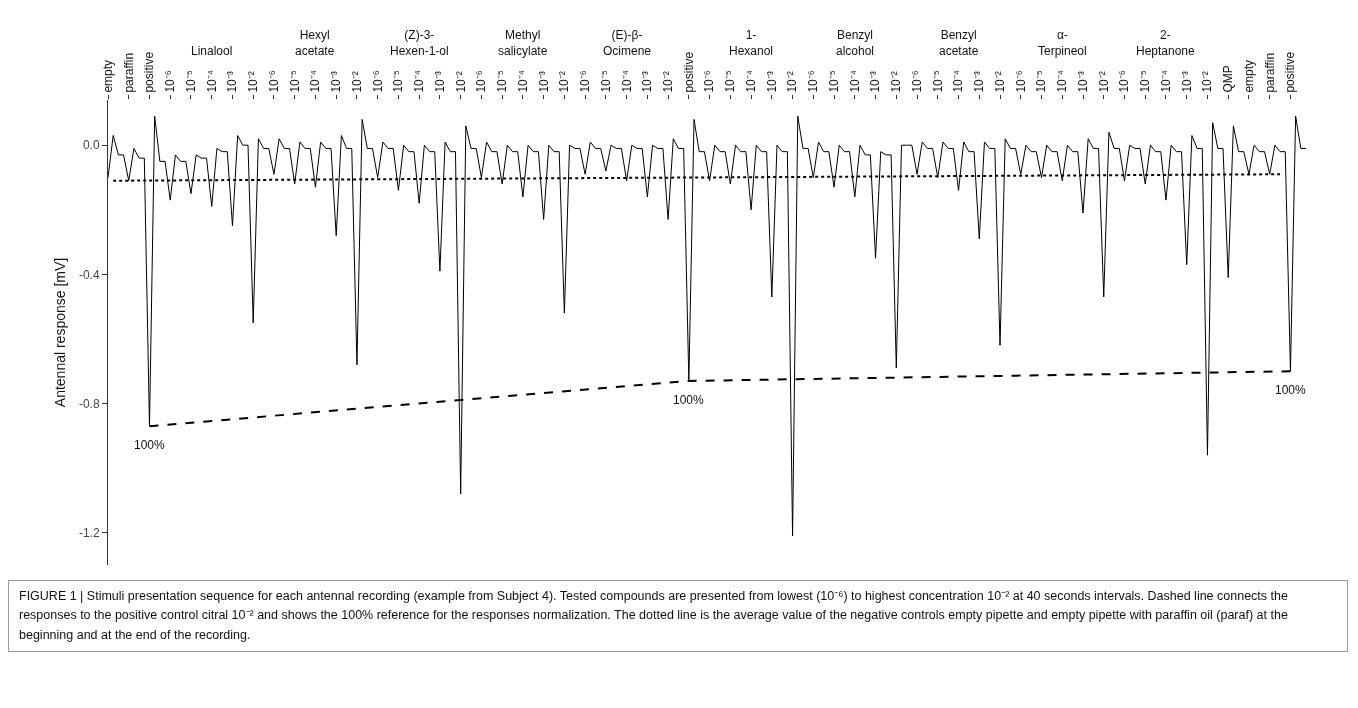 The image size is (1358, 708). Describe the element at coordinates (89, 532) in the screenshot. I see `y-tick-label: -1.2` at that location.